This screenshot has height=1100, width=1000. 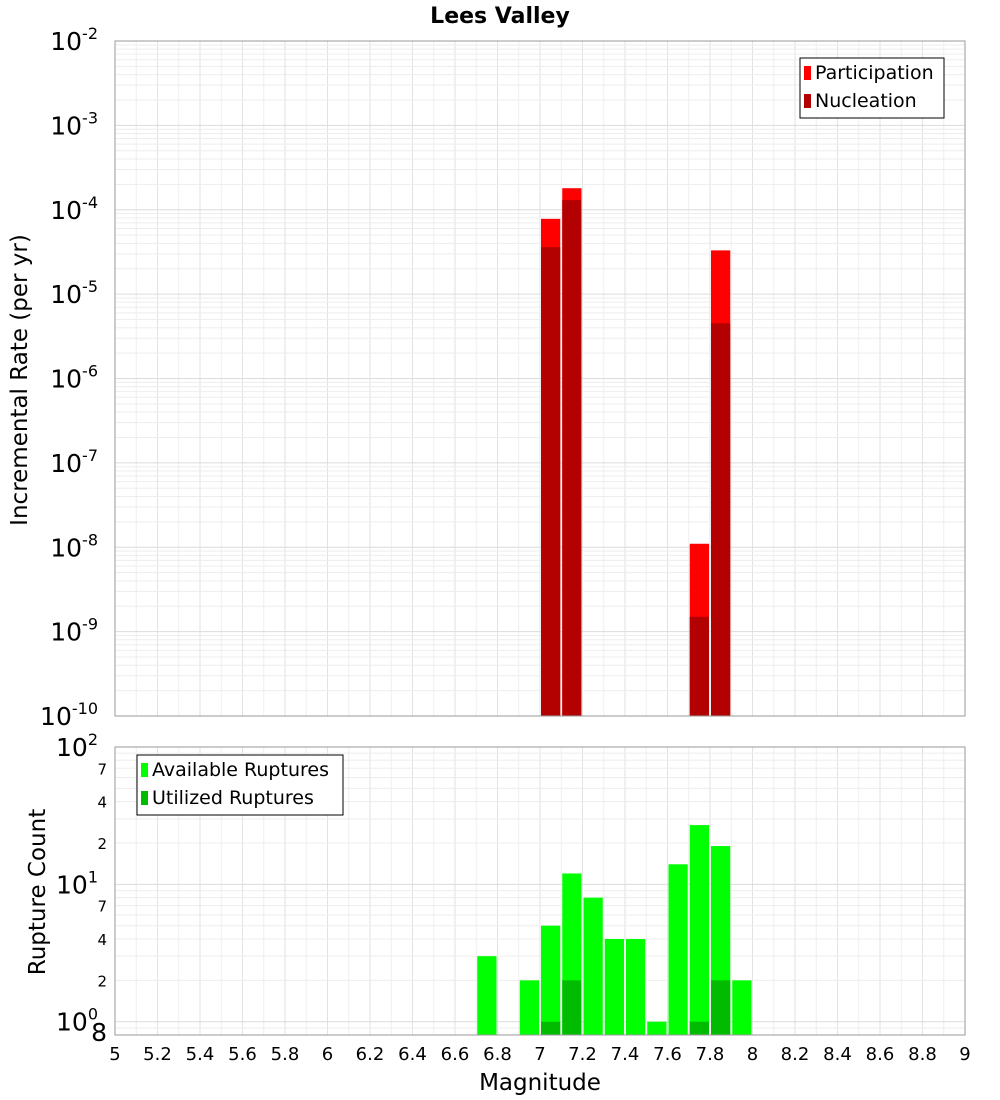 What do you see at coordinates (74, 631) in the screenshot?
I see `y-tick-label: 10⁻⁹` at bounding box center [74, 631].